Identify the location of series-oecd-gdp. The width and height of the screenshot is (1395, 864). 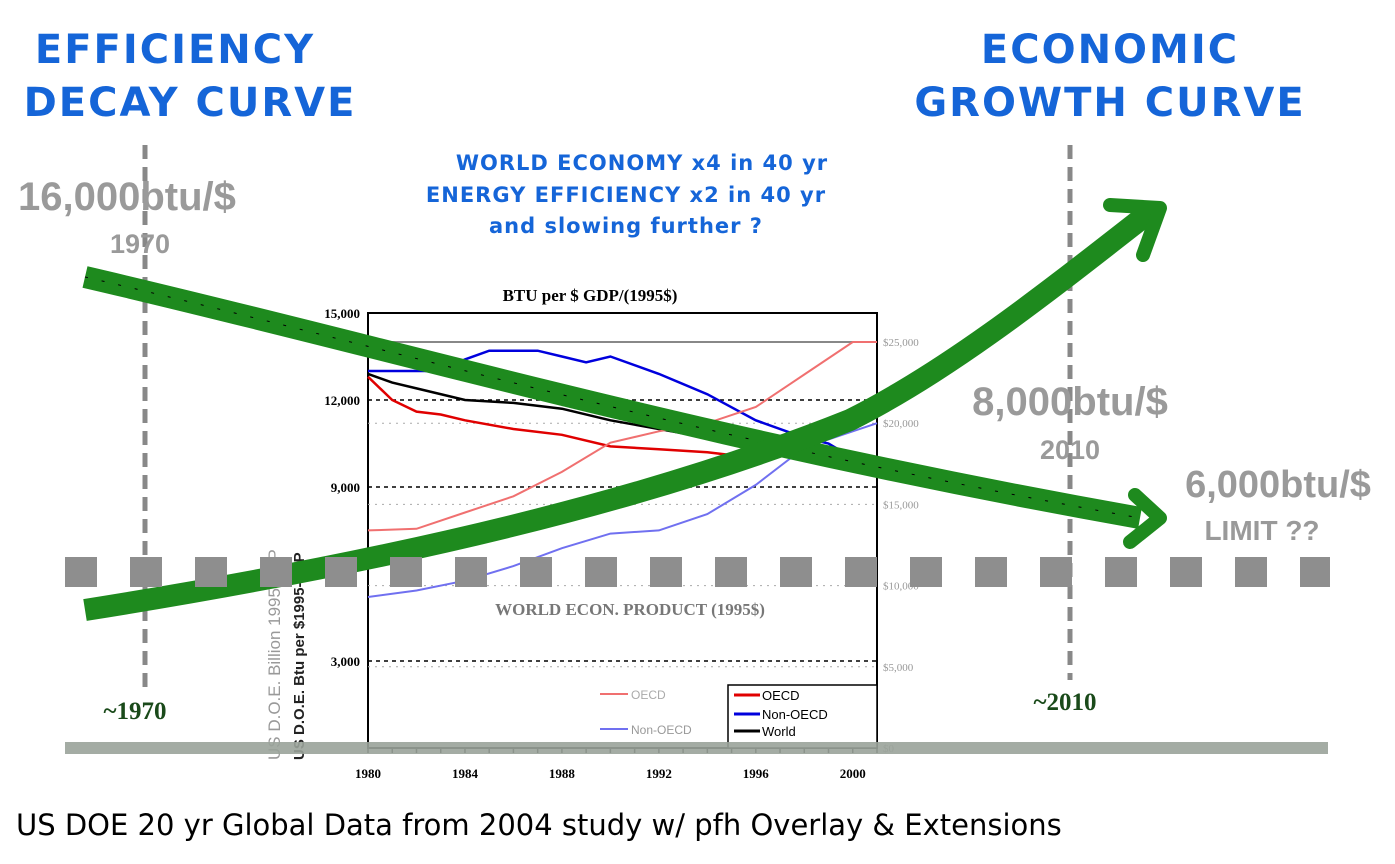
(622, 436).